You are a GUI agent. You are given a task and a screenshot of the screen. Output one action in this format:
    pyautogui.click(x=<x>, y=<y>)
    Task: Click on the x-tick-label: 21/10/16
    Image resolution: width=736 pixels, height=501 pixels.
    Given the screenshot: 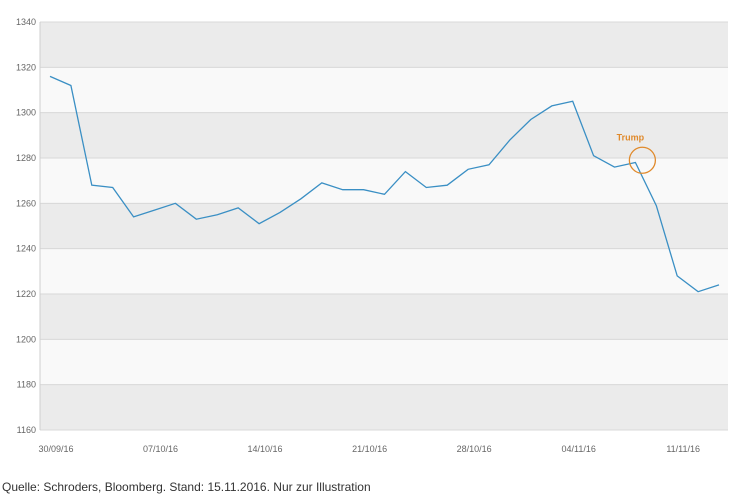 What is the action you would take?
    pyautogui.click(x=369, y=449)
    